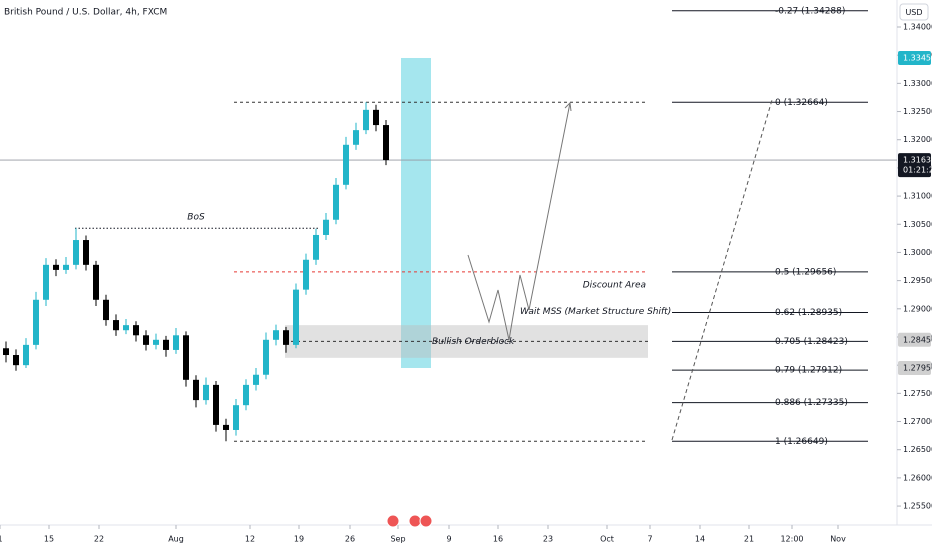 The image size is (932, 554). What do you see at coordinates (196, 218) in the screenshot?
I see `bos-label: BoS` at bounding box center [196, 218].